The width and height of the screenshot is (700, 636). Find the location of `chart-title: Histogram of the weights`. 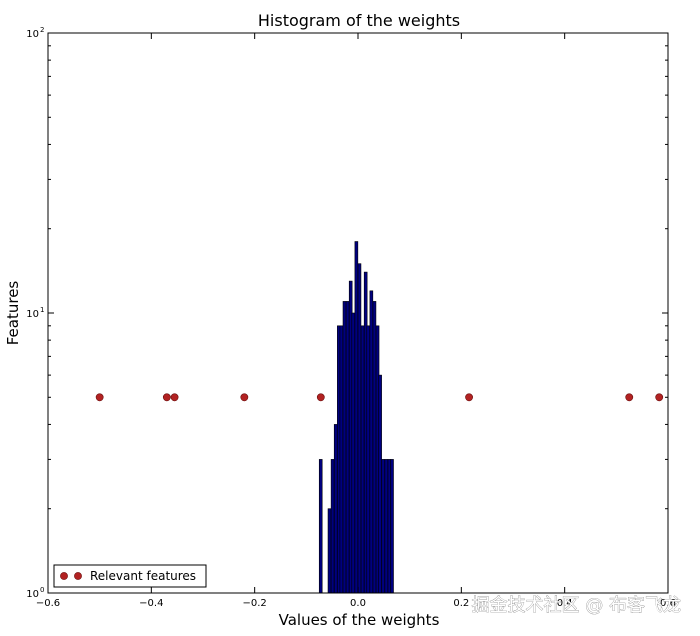

chart-title: Histogram of the weights is located at coordinates (359, 20).